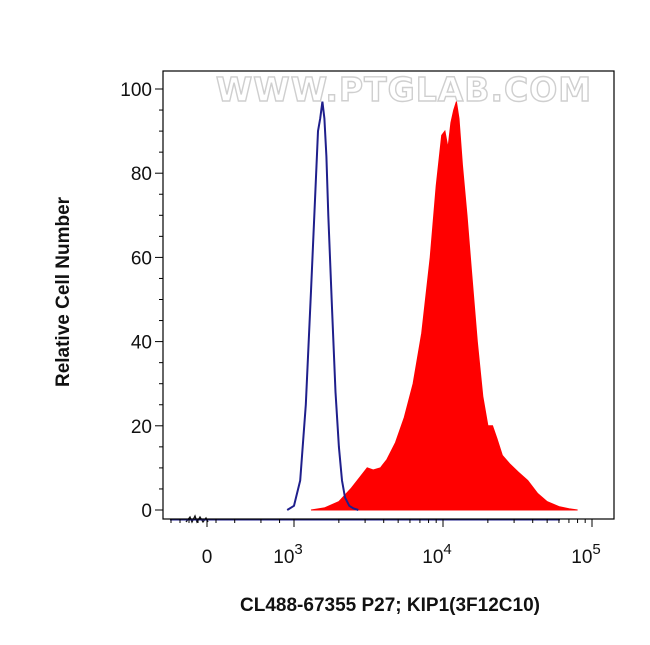 This screenshot has width=650, height=645. I want to click on series-outline-histogram, so click(322, 306).